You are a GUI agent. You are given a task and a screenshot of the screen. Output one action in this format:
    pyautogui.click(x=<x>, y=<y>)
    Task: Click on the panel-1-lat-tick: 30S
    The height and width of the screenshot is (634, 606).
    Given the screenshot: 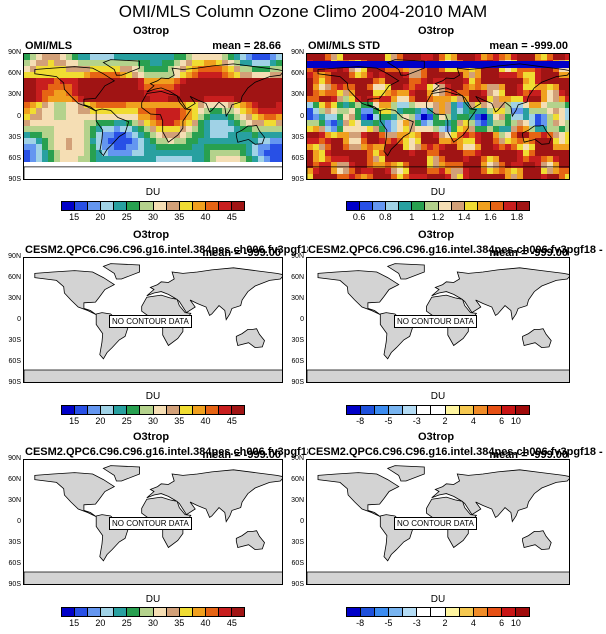 What is the action you would take?
    pyautogui.click(x=297, y=137)
    